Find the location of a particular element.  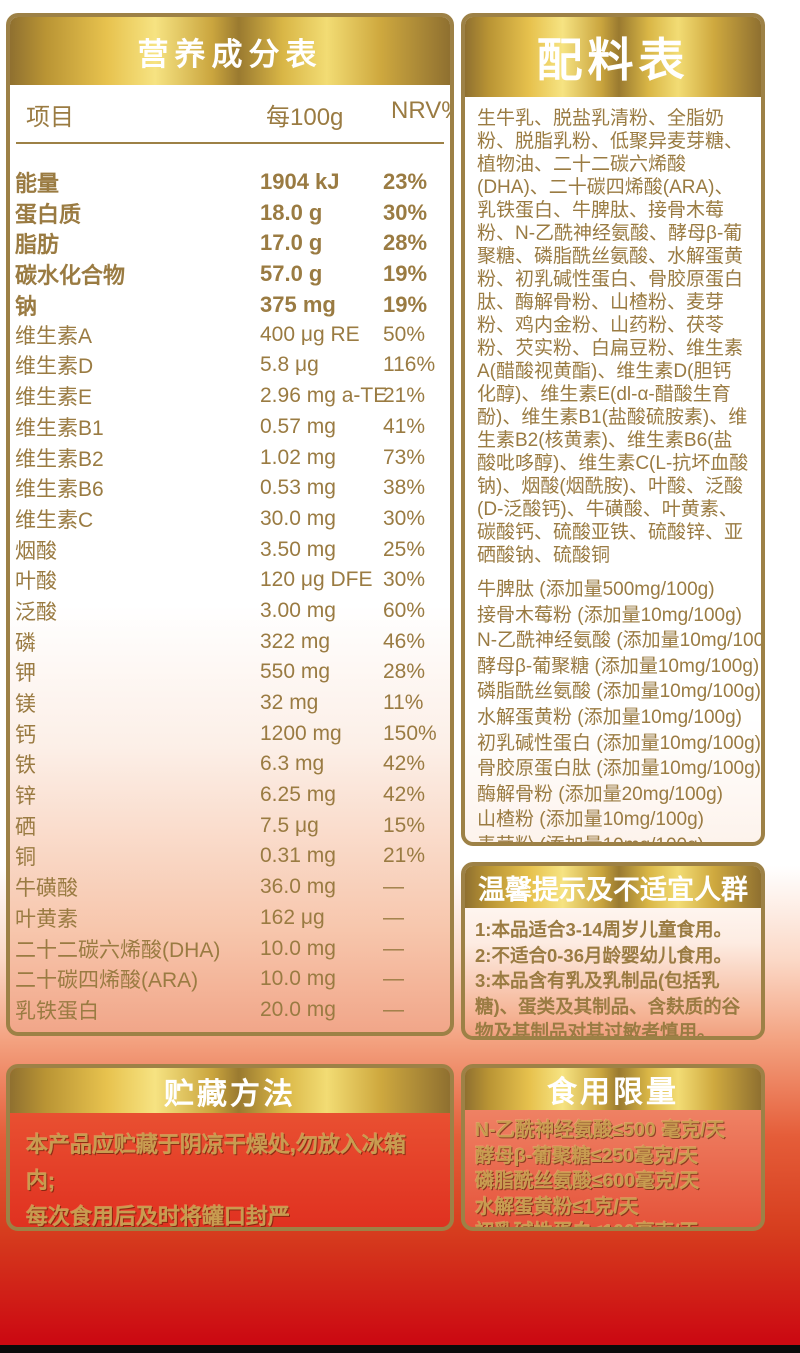

nutrition-table-row: 碳水化合物 57.0 g 19% is located at coordinates (228, 273).